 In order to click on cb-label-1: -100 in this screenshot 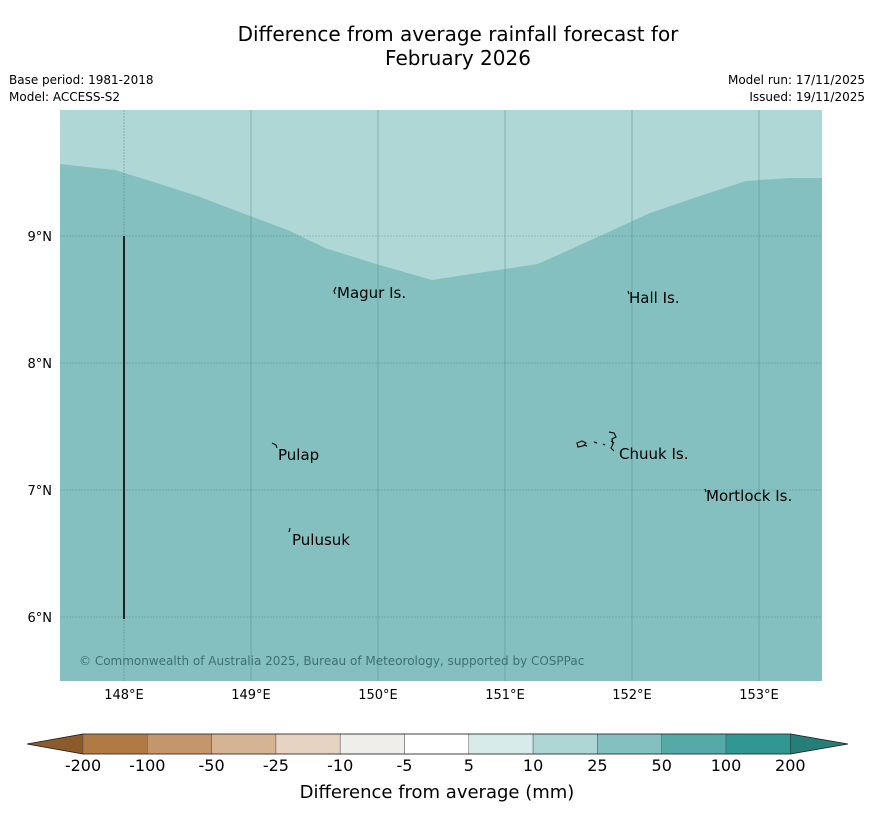, I will do `click(147, 765)`.